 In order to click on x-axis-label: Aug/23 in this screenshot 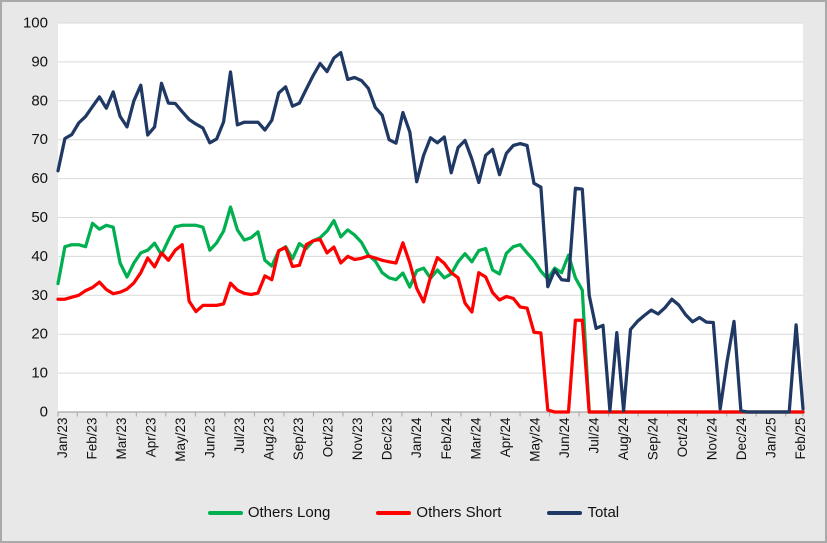, I will do `click(269, 439)`.